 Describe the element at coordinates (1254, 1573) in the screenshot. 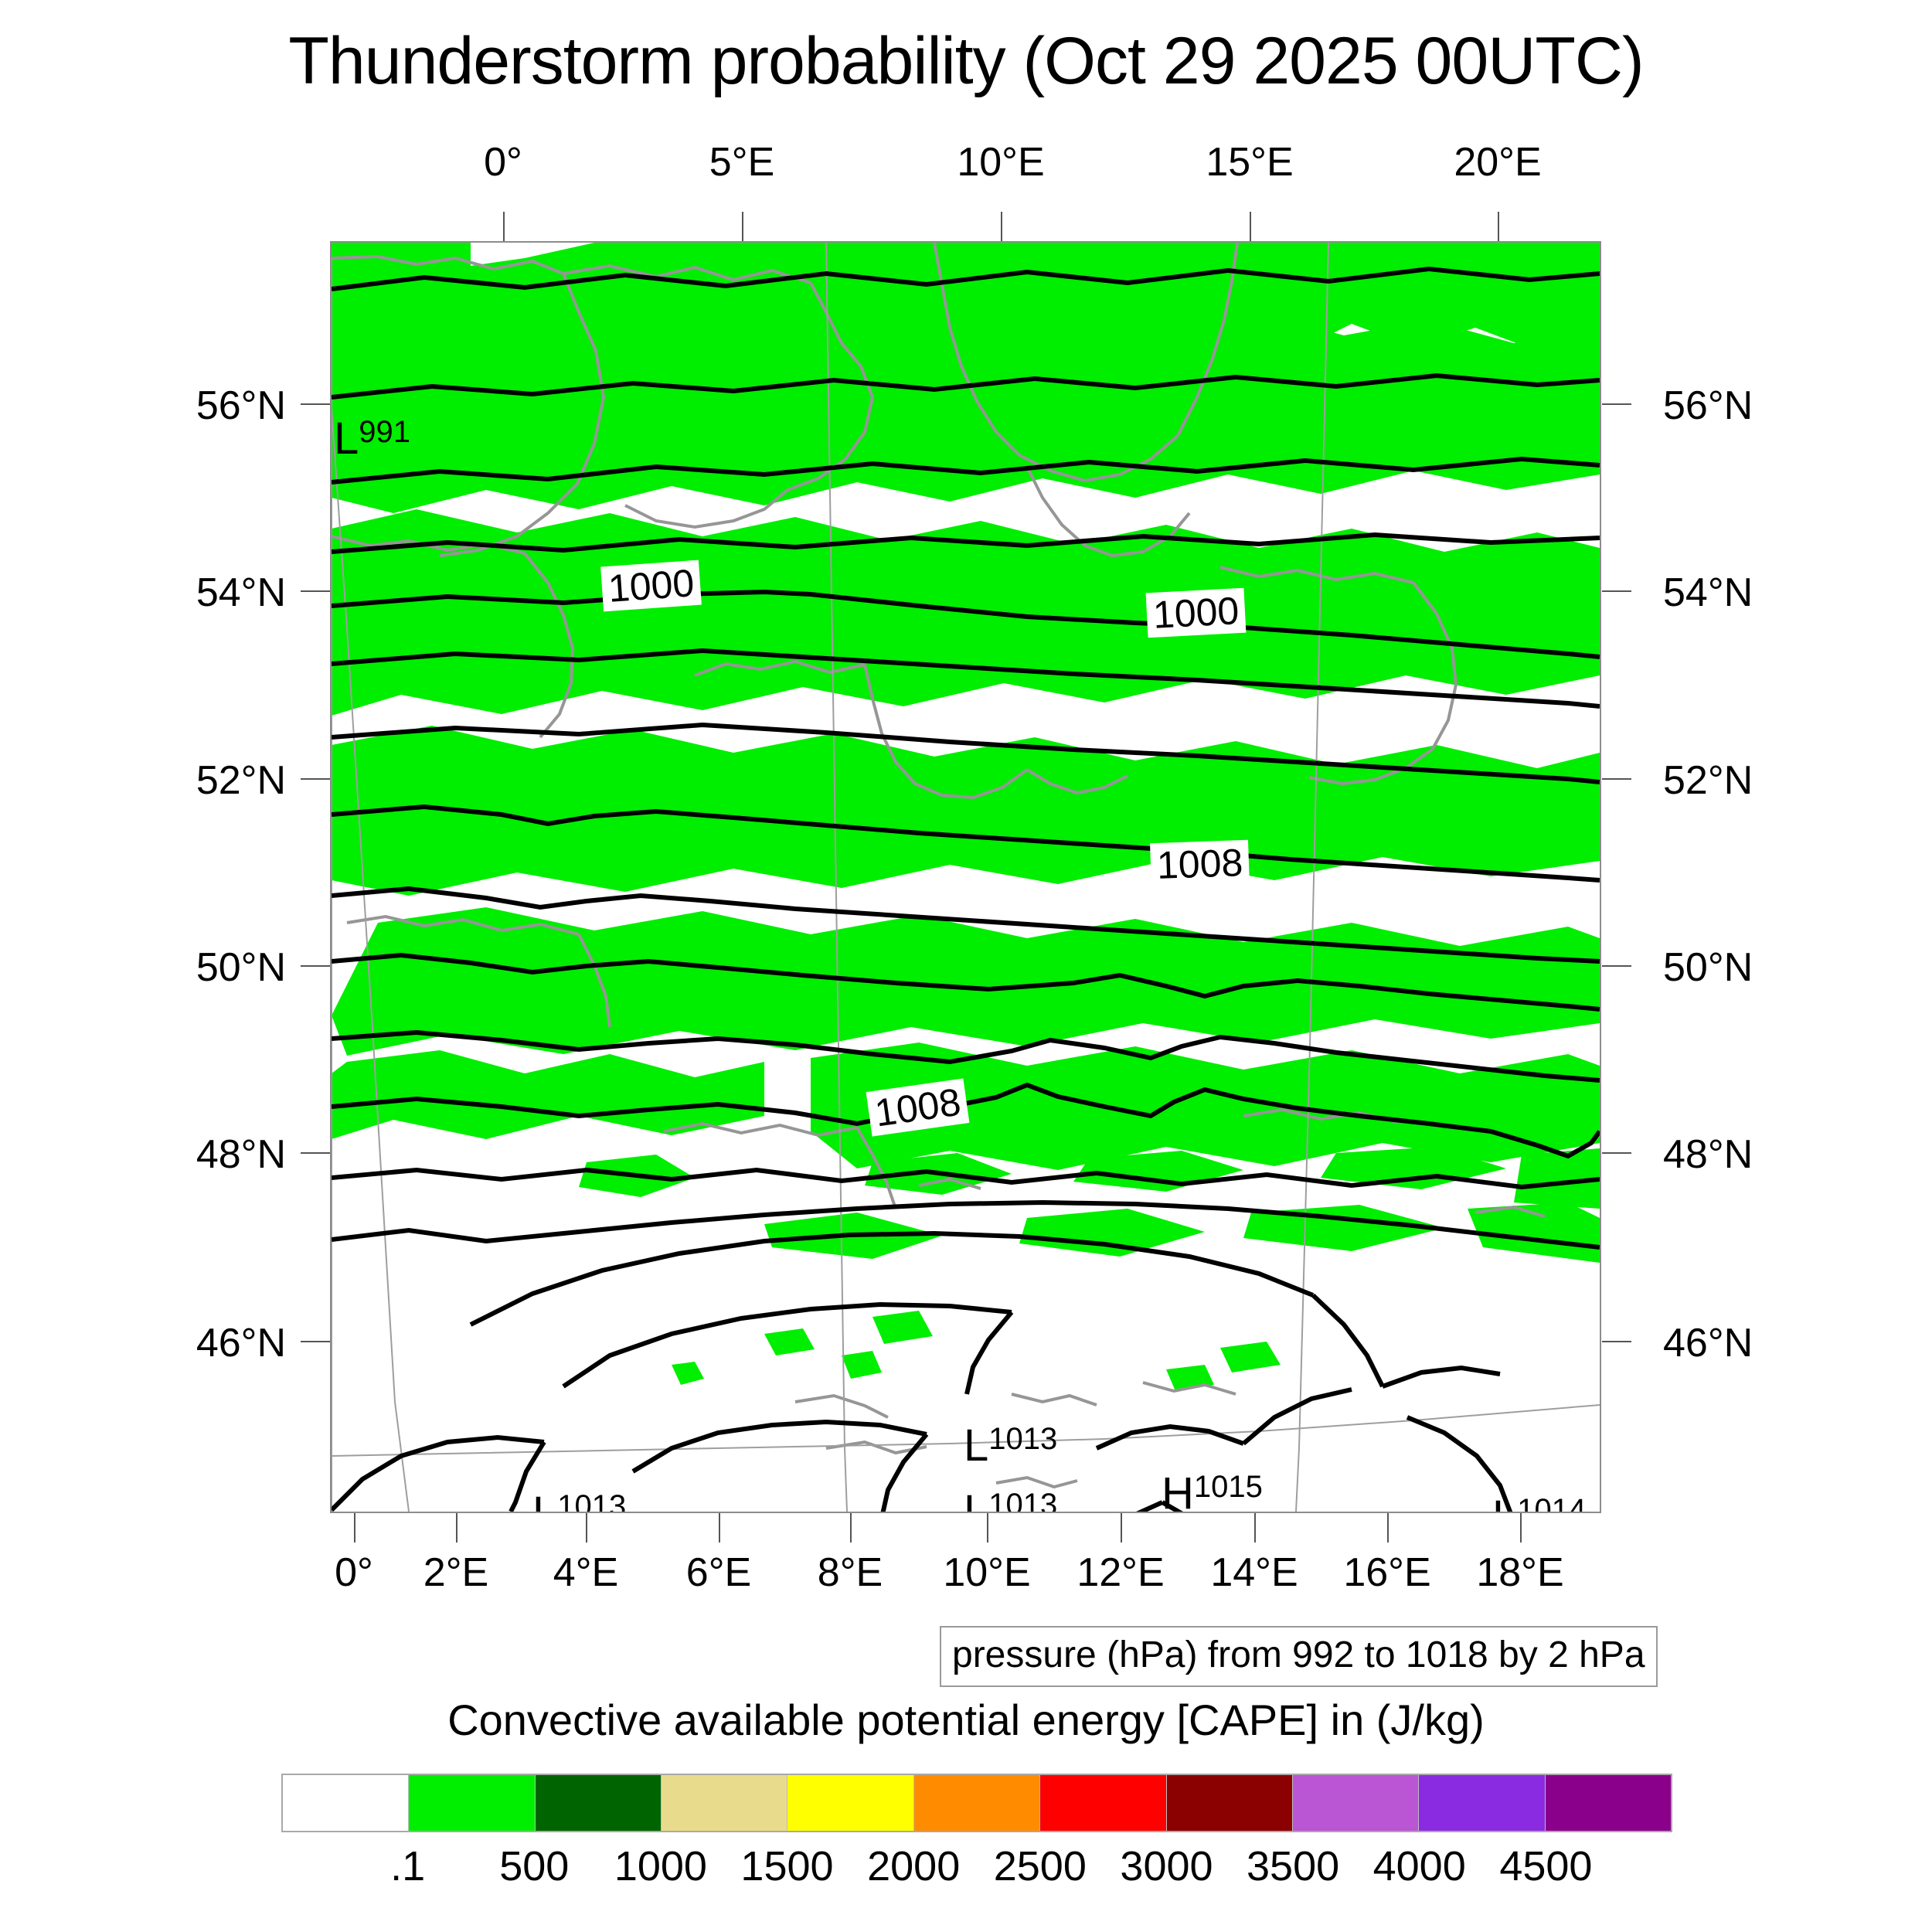

I see `axis-tick-bottom: 14°E` at that location.